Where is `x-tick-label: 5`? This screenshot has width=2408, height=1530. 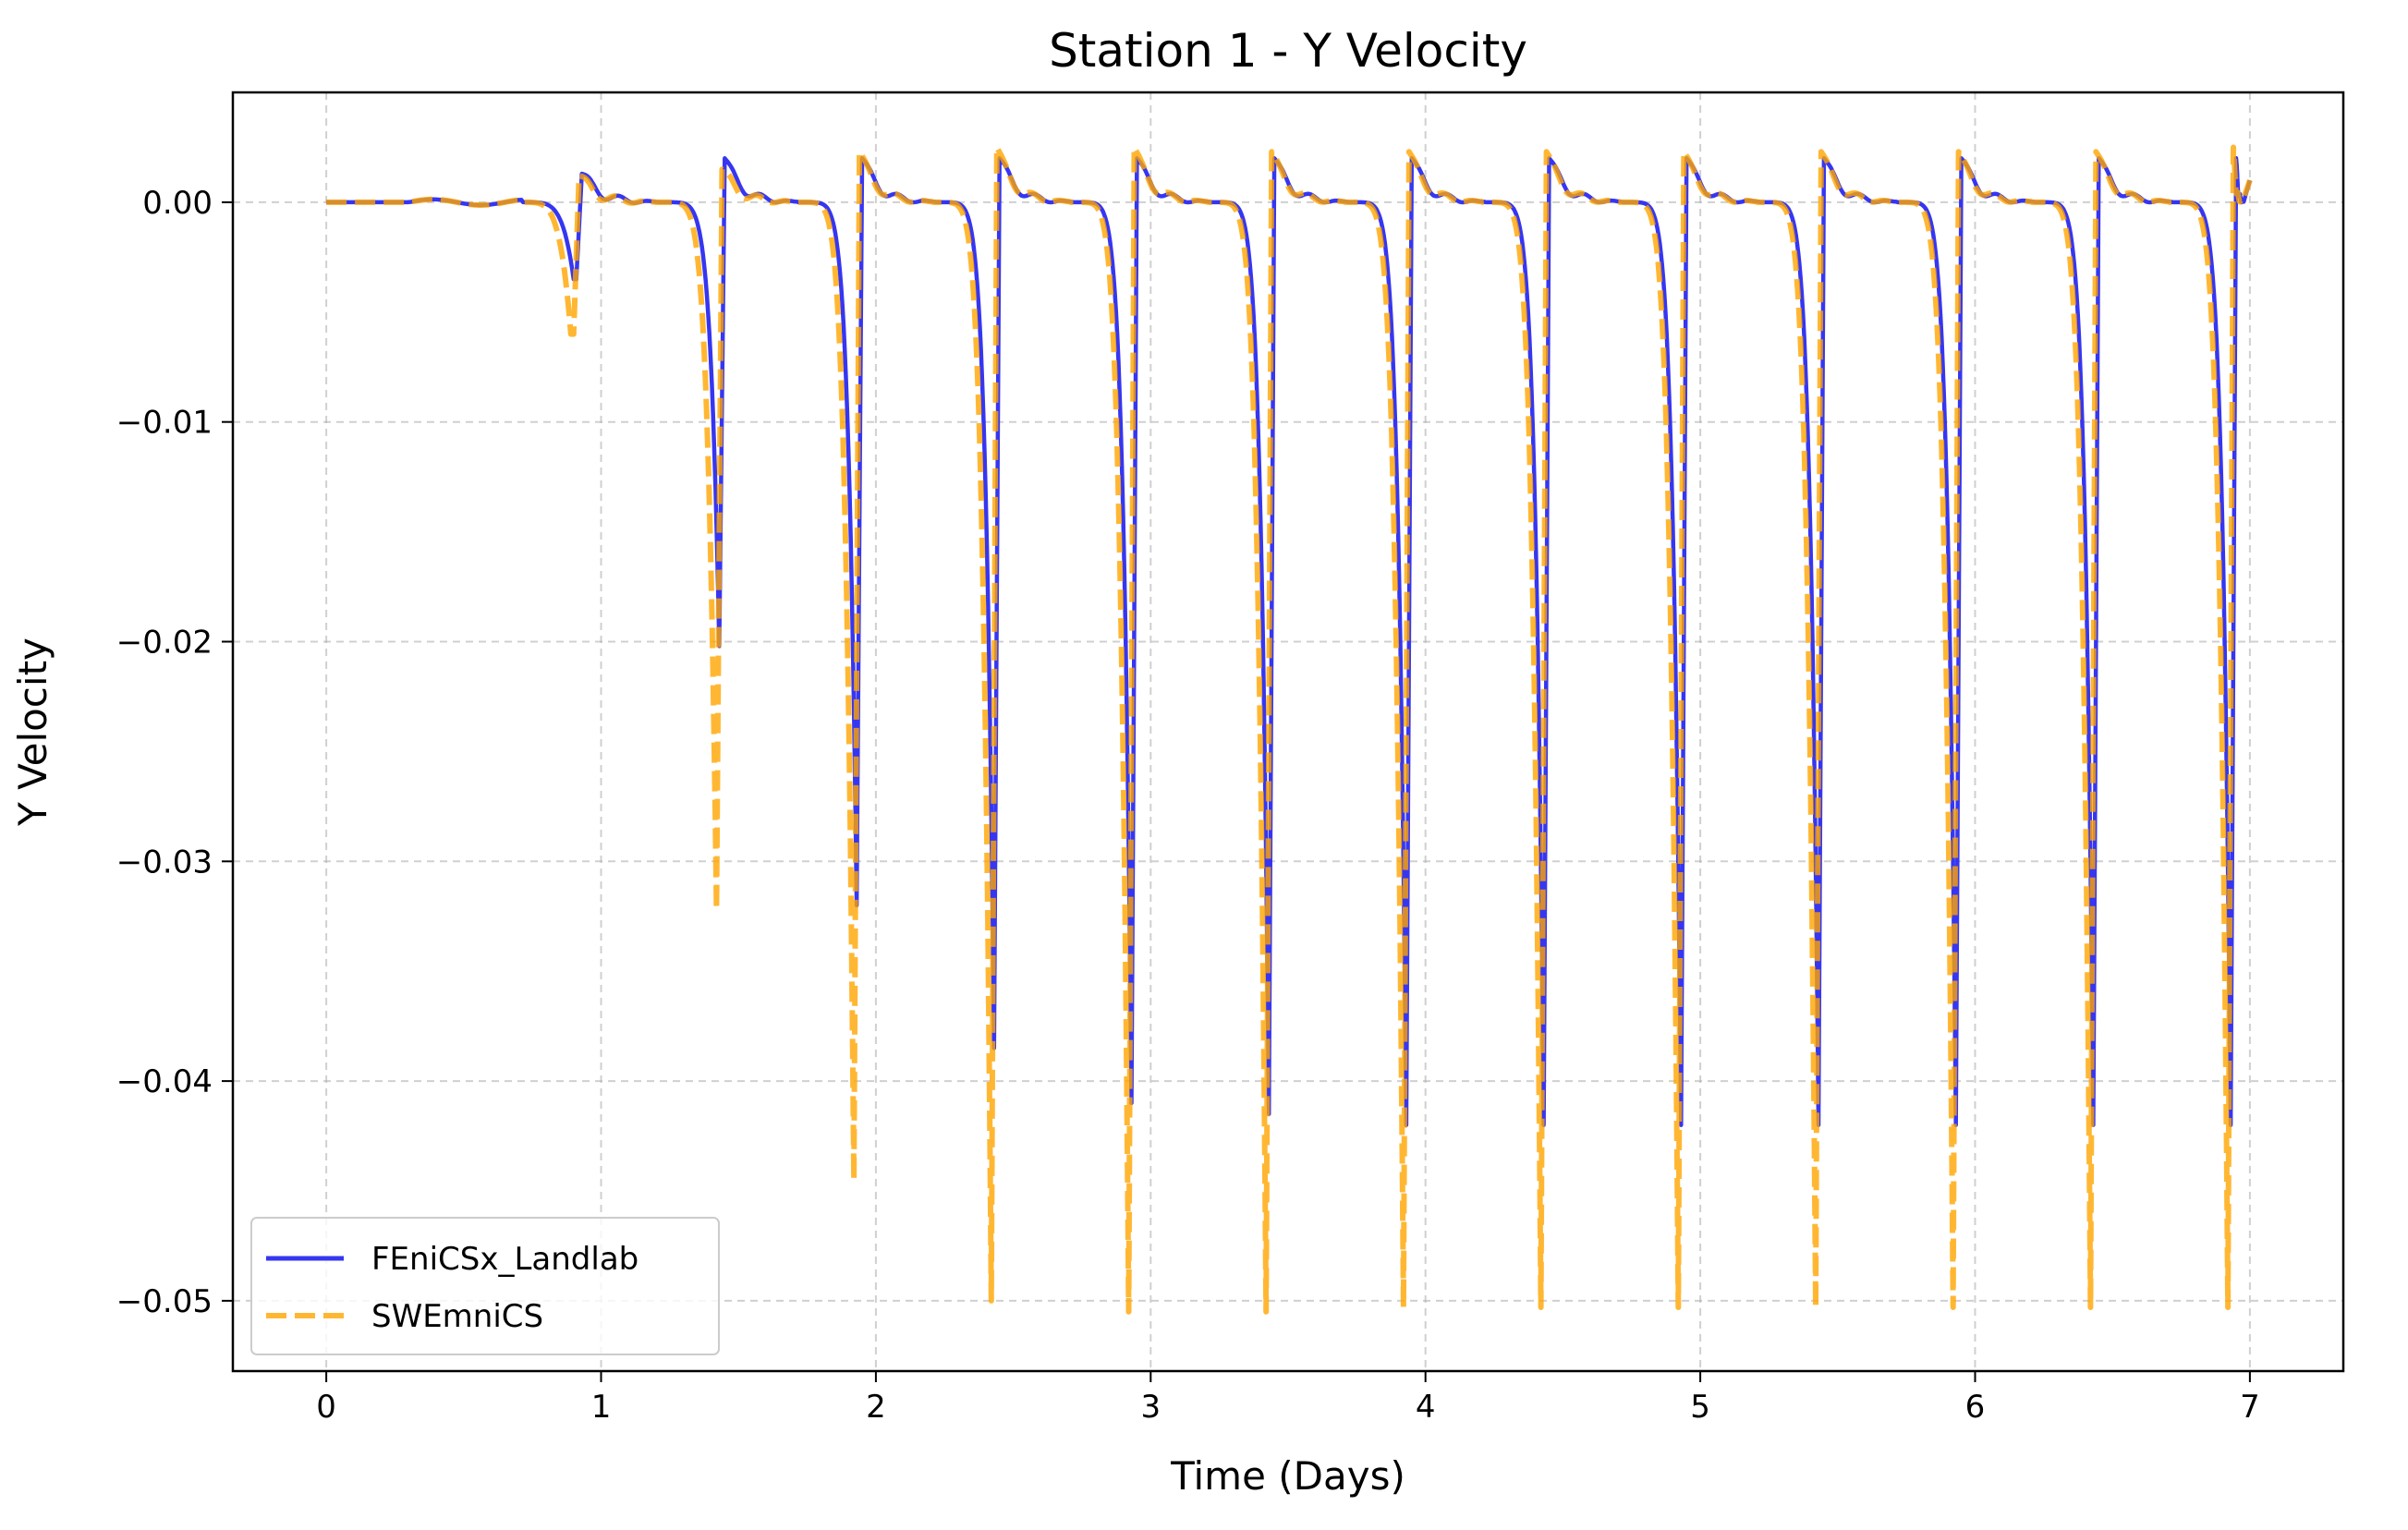
x-tick-label: 5 is located at coordinates (1700, 1407).